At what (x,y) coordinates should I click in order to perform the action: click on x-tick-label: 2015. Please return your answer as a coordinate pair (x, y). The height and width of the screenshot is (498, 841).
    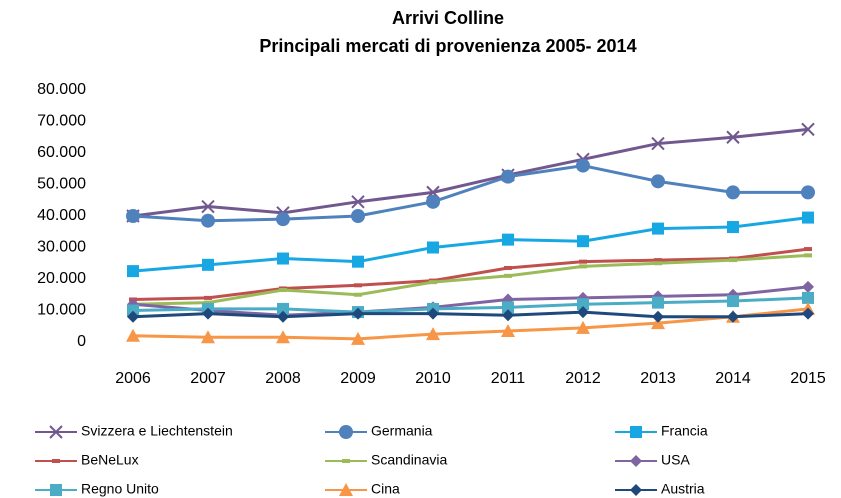
    Looking at the image, I should click on (808, 378).